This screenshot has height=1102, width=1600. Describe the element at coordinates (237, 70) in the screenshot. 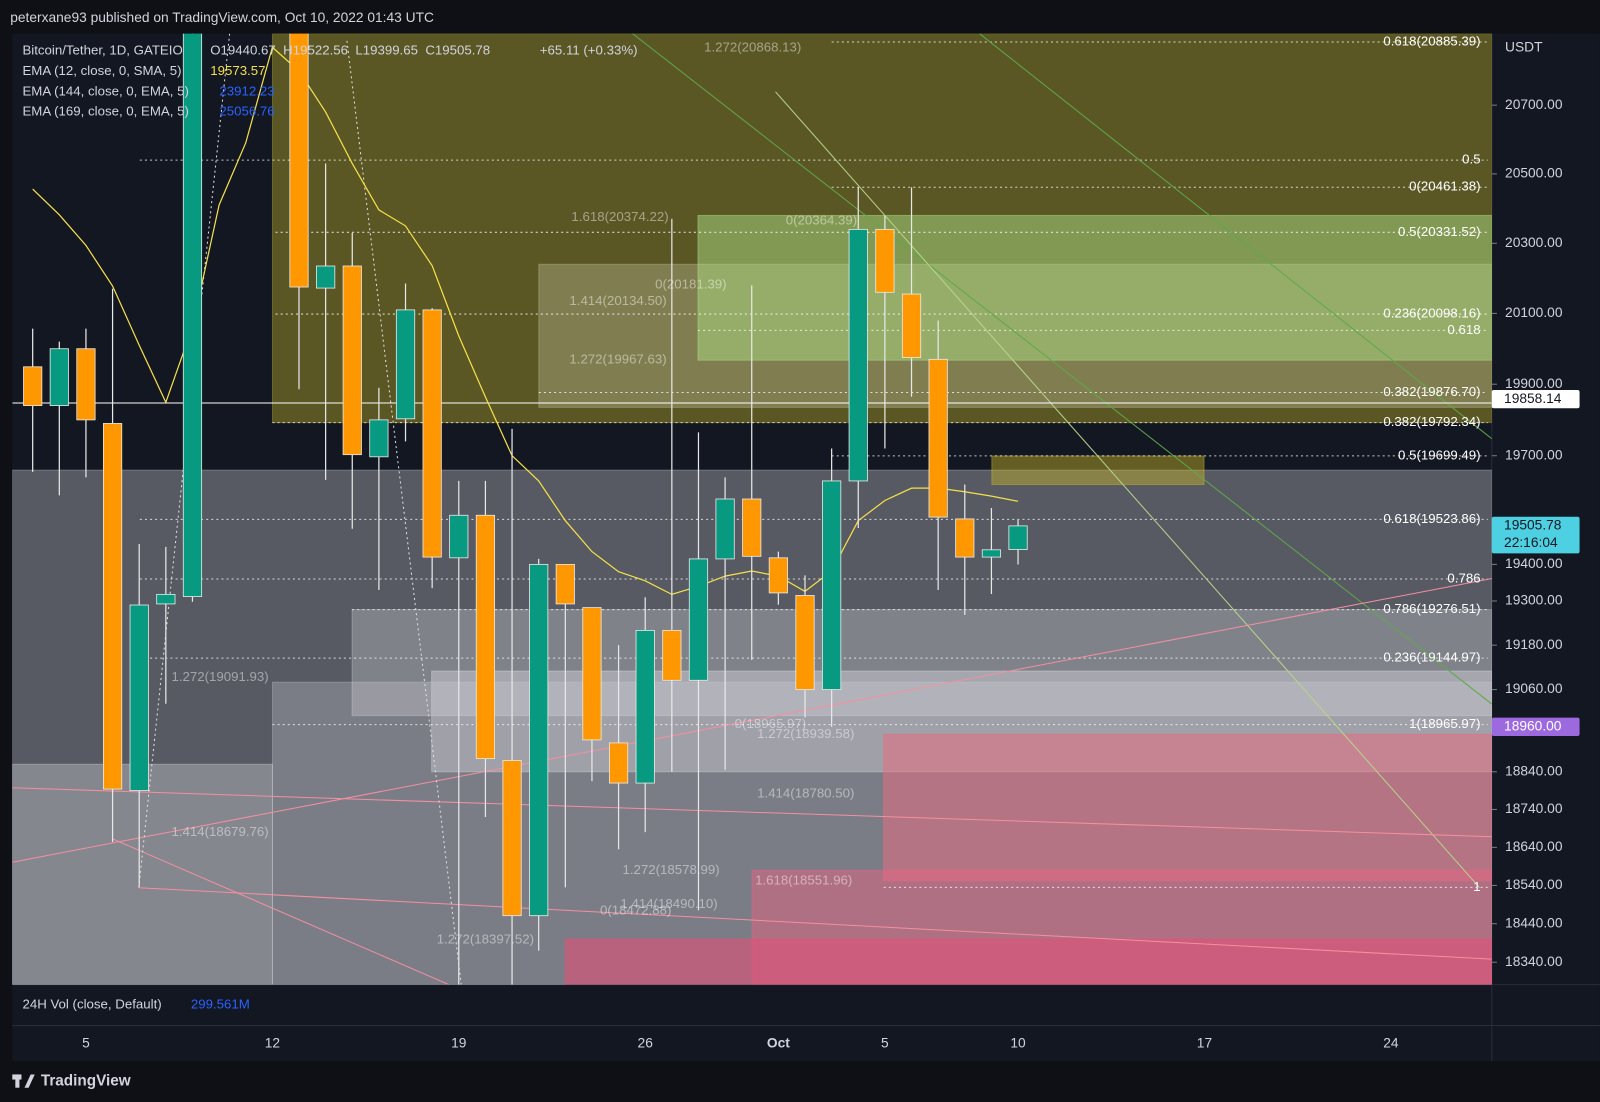

I see `indicator-value: 19573.57` at that location.